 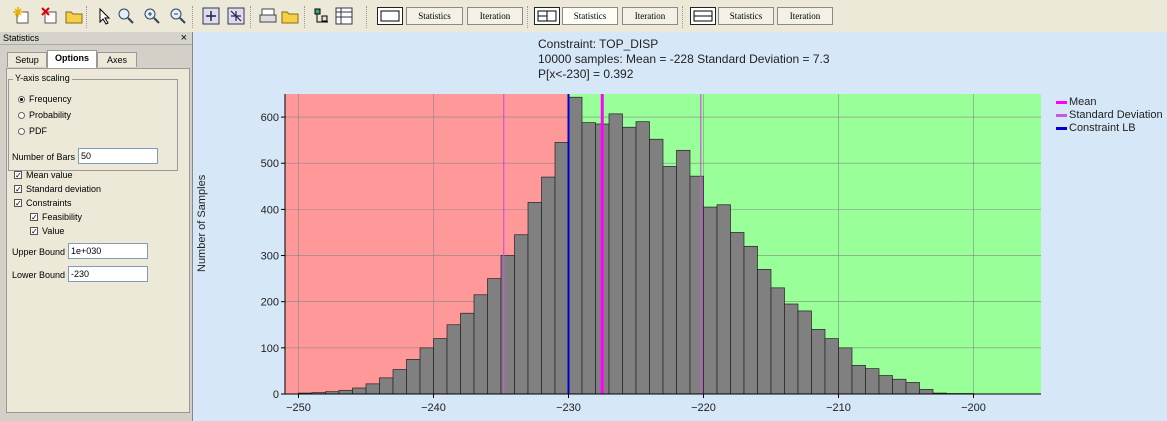 What do you see at coordinates (270, 118) in the screenshot?
I see `y-tick-label: 600` at bounding box center [270, 118].